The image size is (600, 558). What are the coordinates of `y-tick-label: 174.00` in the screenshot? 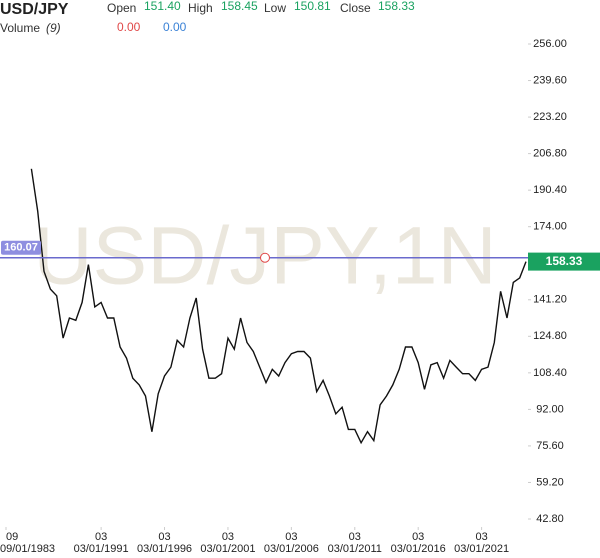 It's located at (550, 227).